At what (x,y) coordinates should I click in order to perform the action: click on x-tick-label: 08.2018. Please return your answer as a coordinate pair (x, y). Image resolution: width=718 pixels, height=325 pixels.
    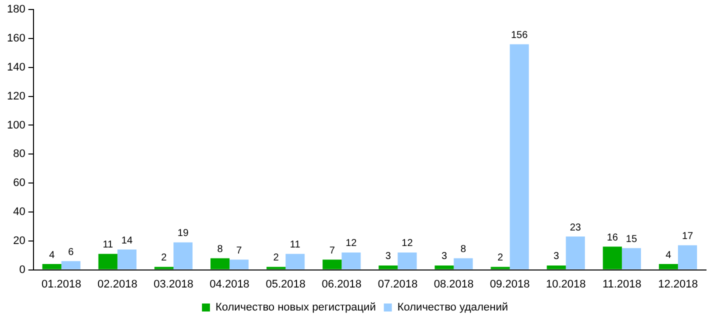
    Looking at the image, I should click on (454, 284).